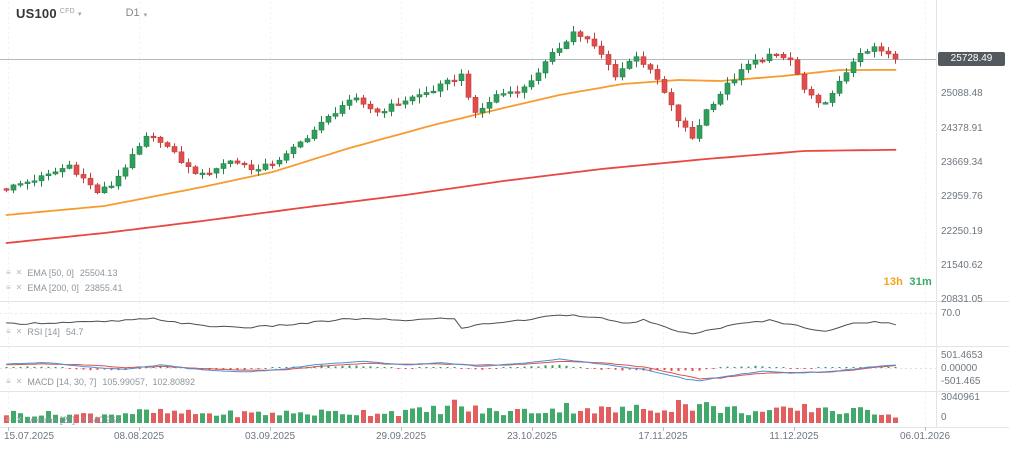 This screenshot has width=1009, height=449. I want to click on indicator-row-volume: ≡ ✕ Volume [20] 3 040 961, so click(63, 420).